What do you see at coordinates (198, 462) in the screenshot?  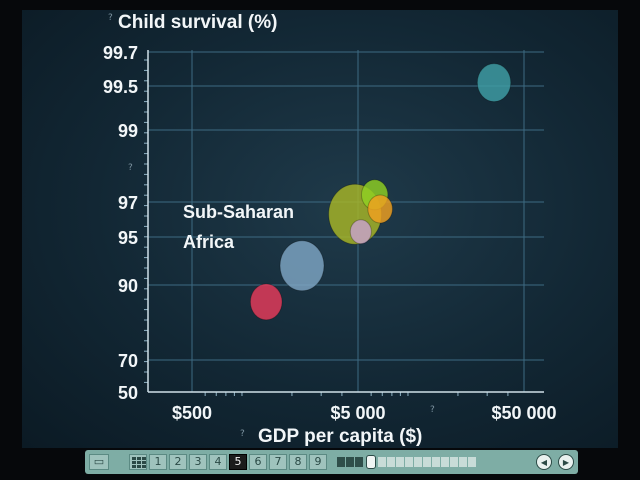 I see `slide-button-3: 3` at bounding box center [198, 462].